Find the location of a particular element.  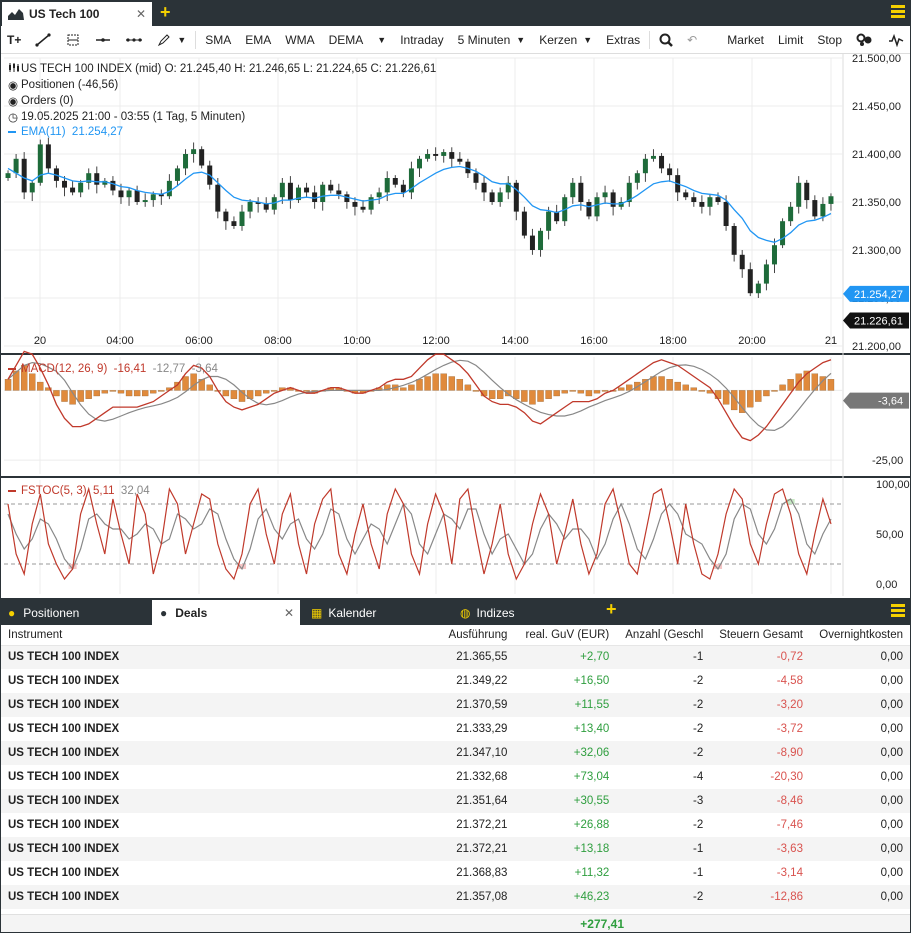

tab-us-tech-100: US Tech 100 ✕ is located at coordinates (77, 14).